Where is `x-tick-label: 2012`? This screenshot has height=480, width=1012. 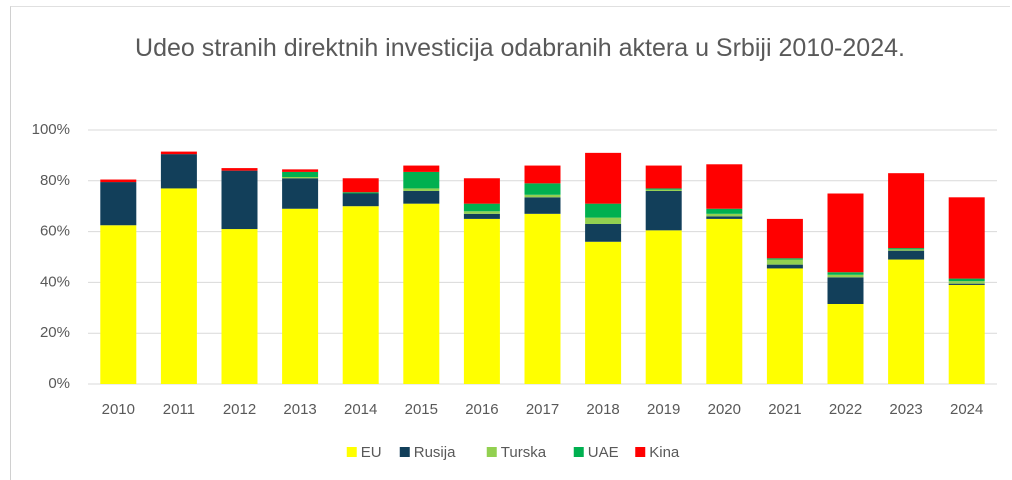 x-tick-label: 2012 is located at coordinates (239, 409).